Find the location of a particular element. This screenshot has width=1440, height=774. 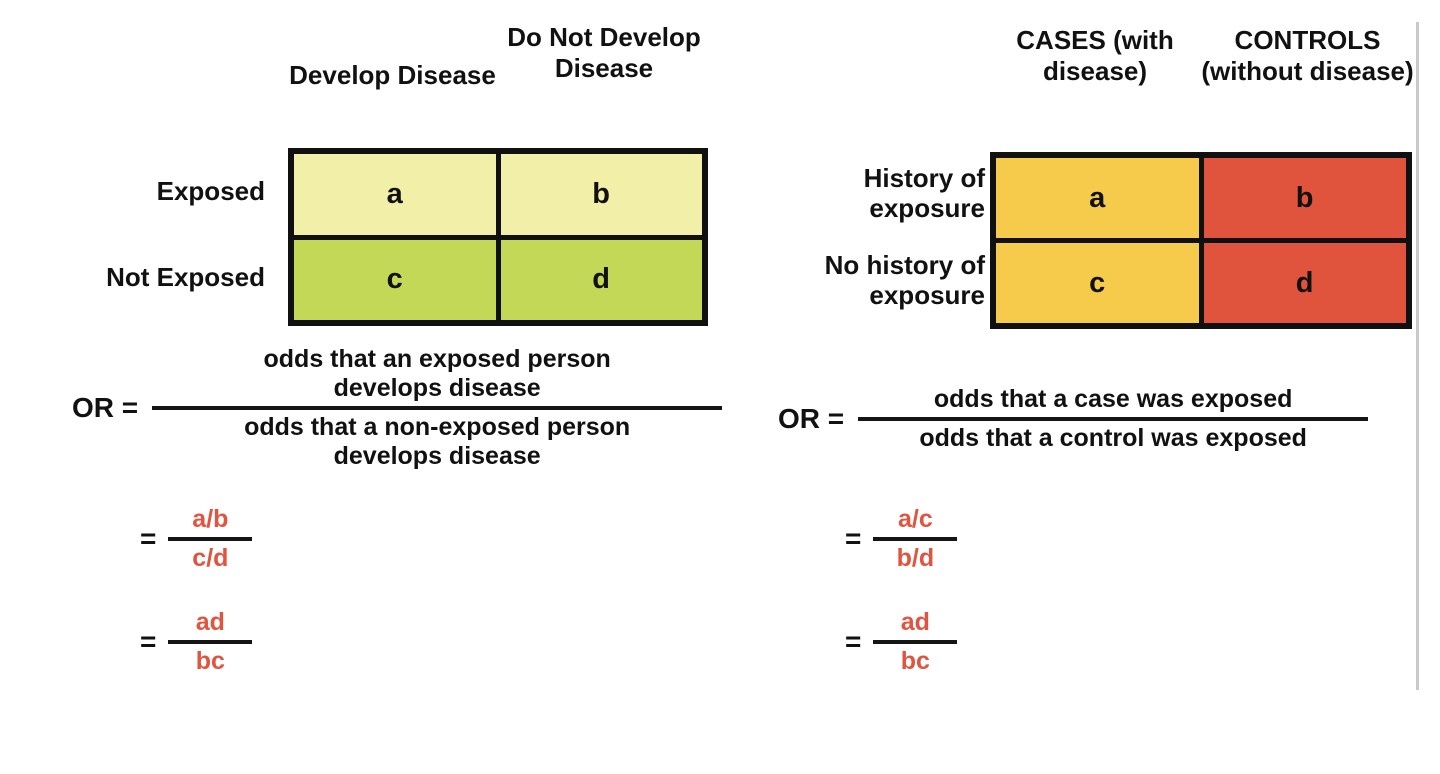

case-control-step-1: = a/c b/d is located at coordinates (901, 539).